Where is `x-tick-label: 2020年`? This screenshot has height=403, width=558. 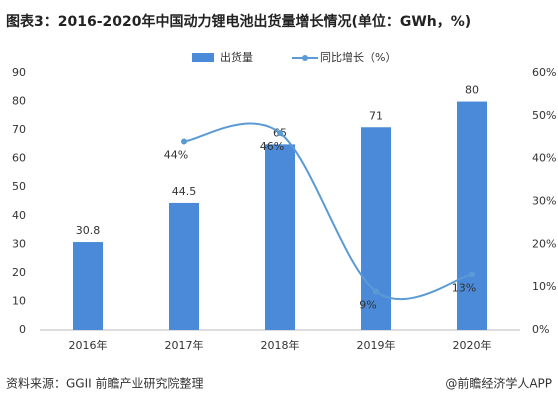 x-tick-label: 2020年 is located at coordinates (472, 345).